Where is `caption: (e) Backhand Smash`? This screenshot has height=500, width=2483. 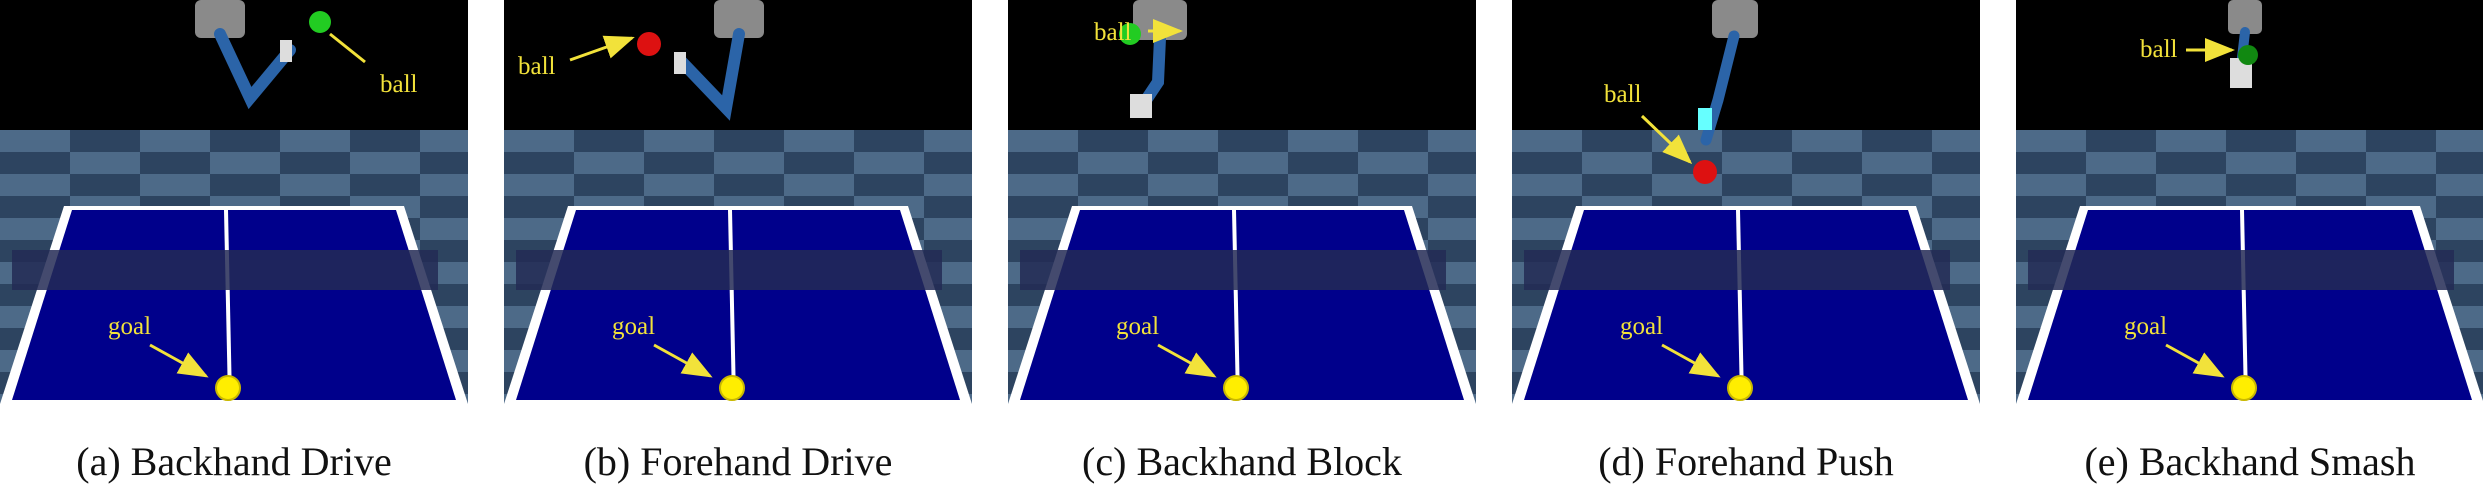
caption: (e) Backhand Smash is located at coordinates (2250, 461).